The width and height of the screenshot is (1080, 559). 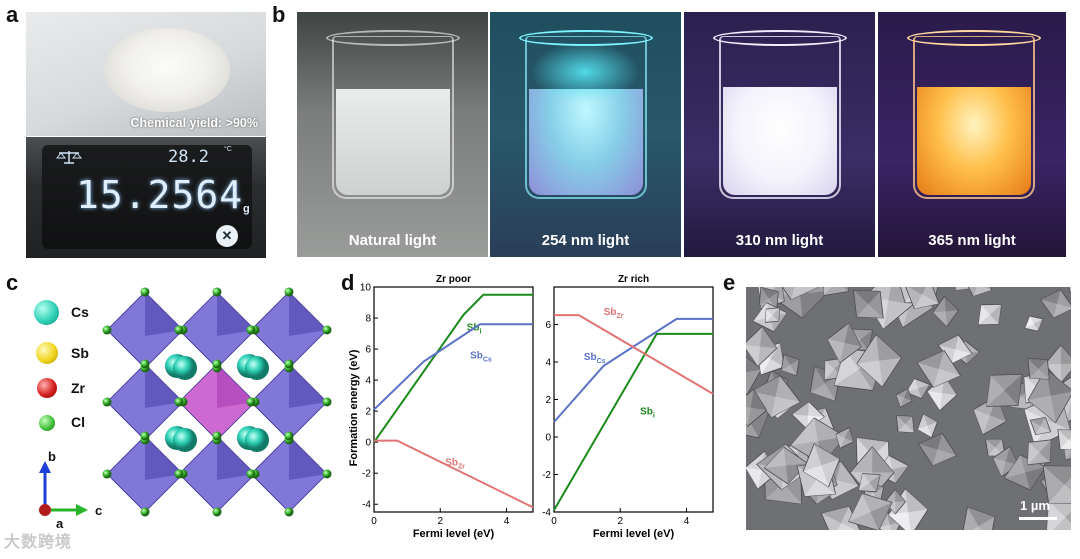 I want to click on y-axis-label: Formation energy (eV), so click(x=354, y=407).